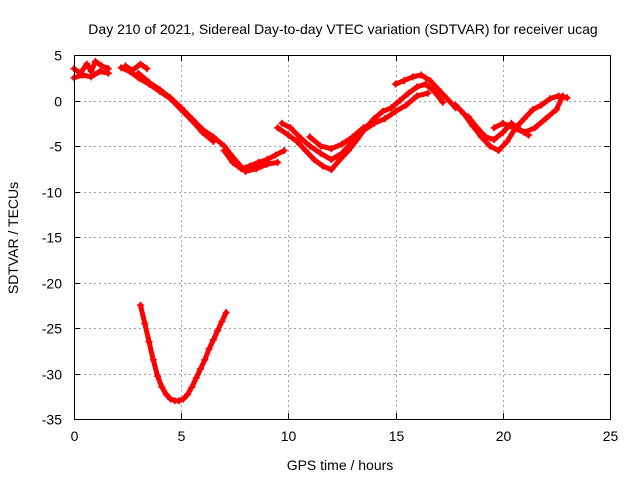 The height and width of the screenshot is (480, 640). What do you see at coordinates (58, 56) in the screenshot?
I see `y-tick-label: 5` at bounding box center [58, 56].